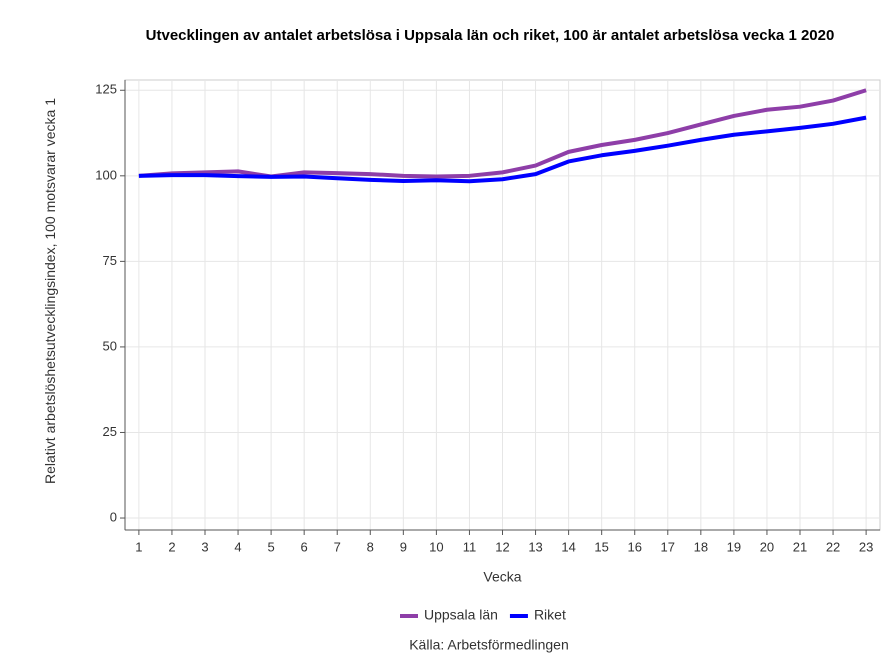 This screenshot has height=664, width=883. Describe the element at coordinates (110, 260) in the screenshot. I see `y-tick-label: 75` at that location.